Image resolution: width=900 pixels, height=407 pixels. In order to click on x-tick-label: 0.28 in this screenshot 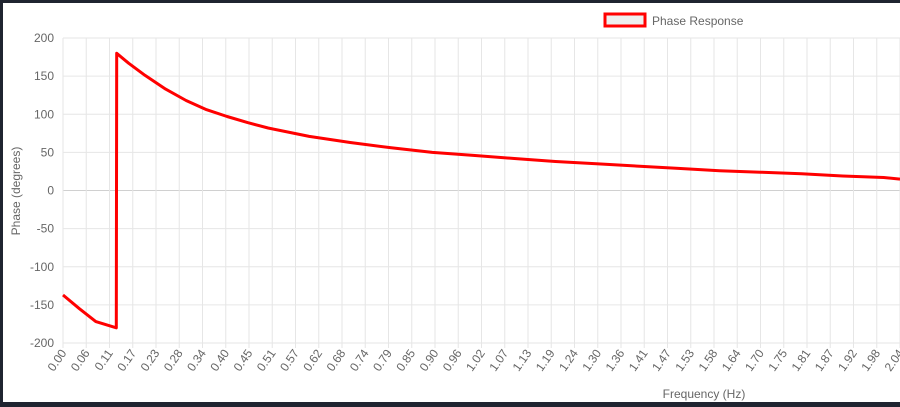, I will do `click(173, 359)`.